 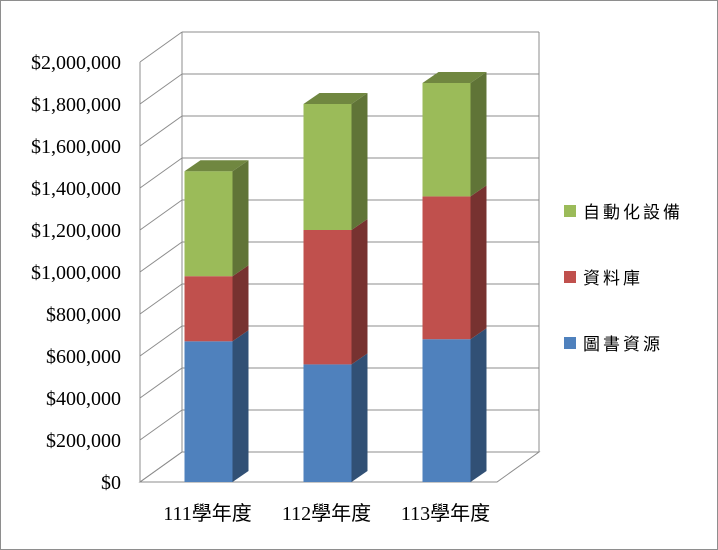 What do you see at coordinates (613, 279) in the screenshot?
I see `legend-label: 資料庫` at bounding box center [613, 279].